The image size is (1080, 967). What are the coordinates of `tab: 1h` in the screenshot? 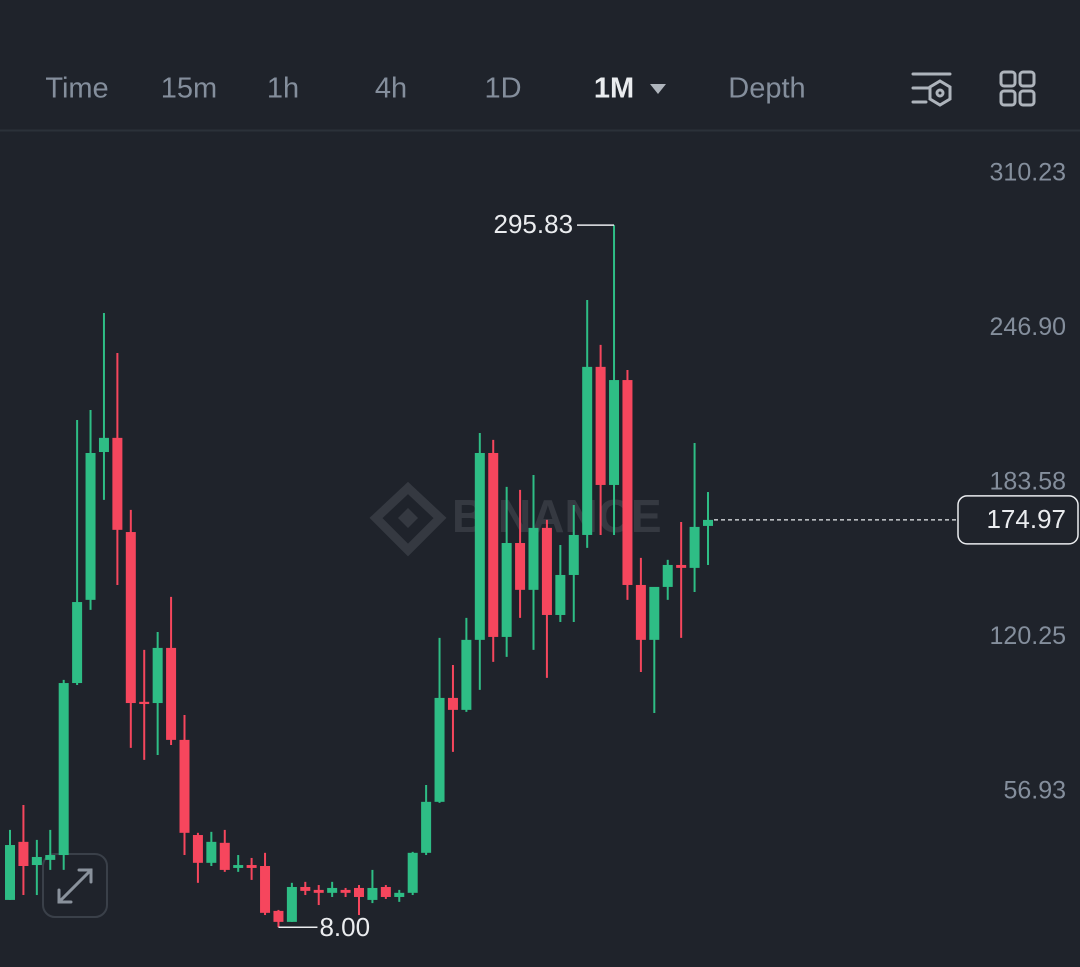 It's located at (283, 89).